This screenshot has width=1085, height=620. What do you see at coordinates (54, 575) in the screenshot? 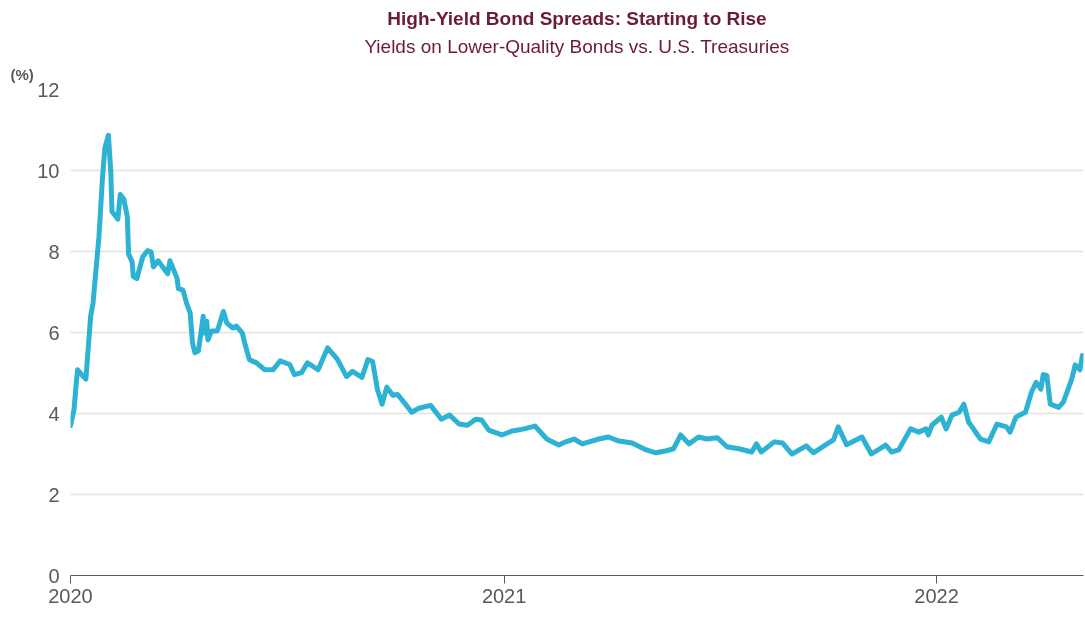
I see `y-tick-label: 0` at bounding box center [54, 575].